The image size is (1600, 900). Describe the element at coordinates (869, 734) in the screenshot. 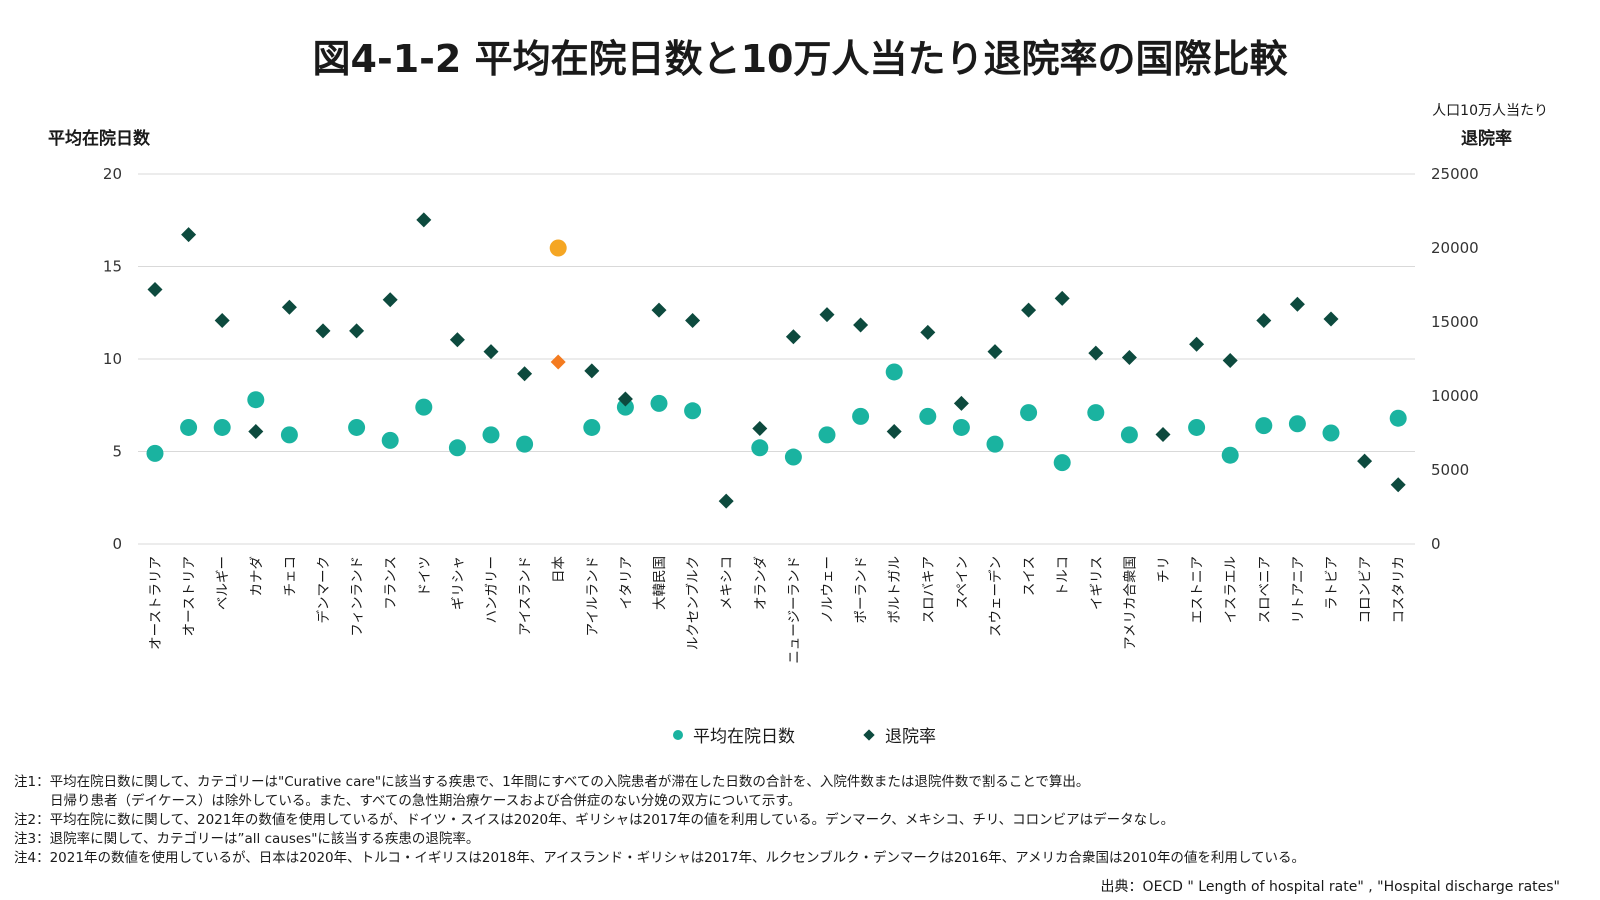

I see `legend-diamond-marker` at that location.